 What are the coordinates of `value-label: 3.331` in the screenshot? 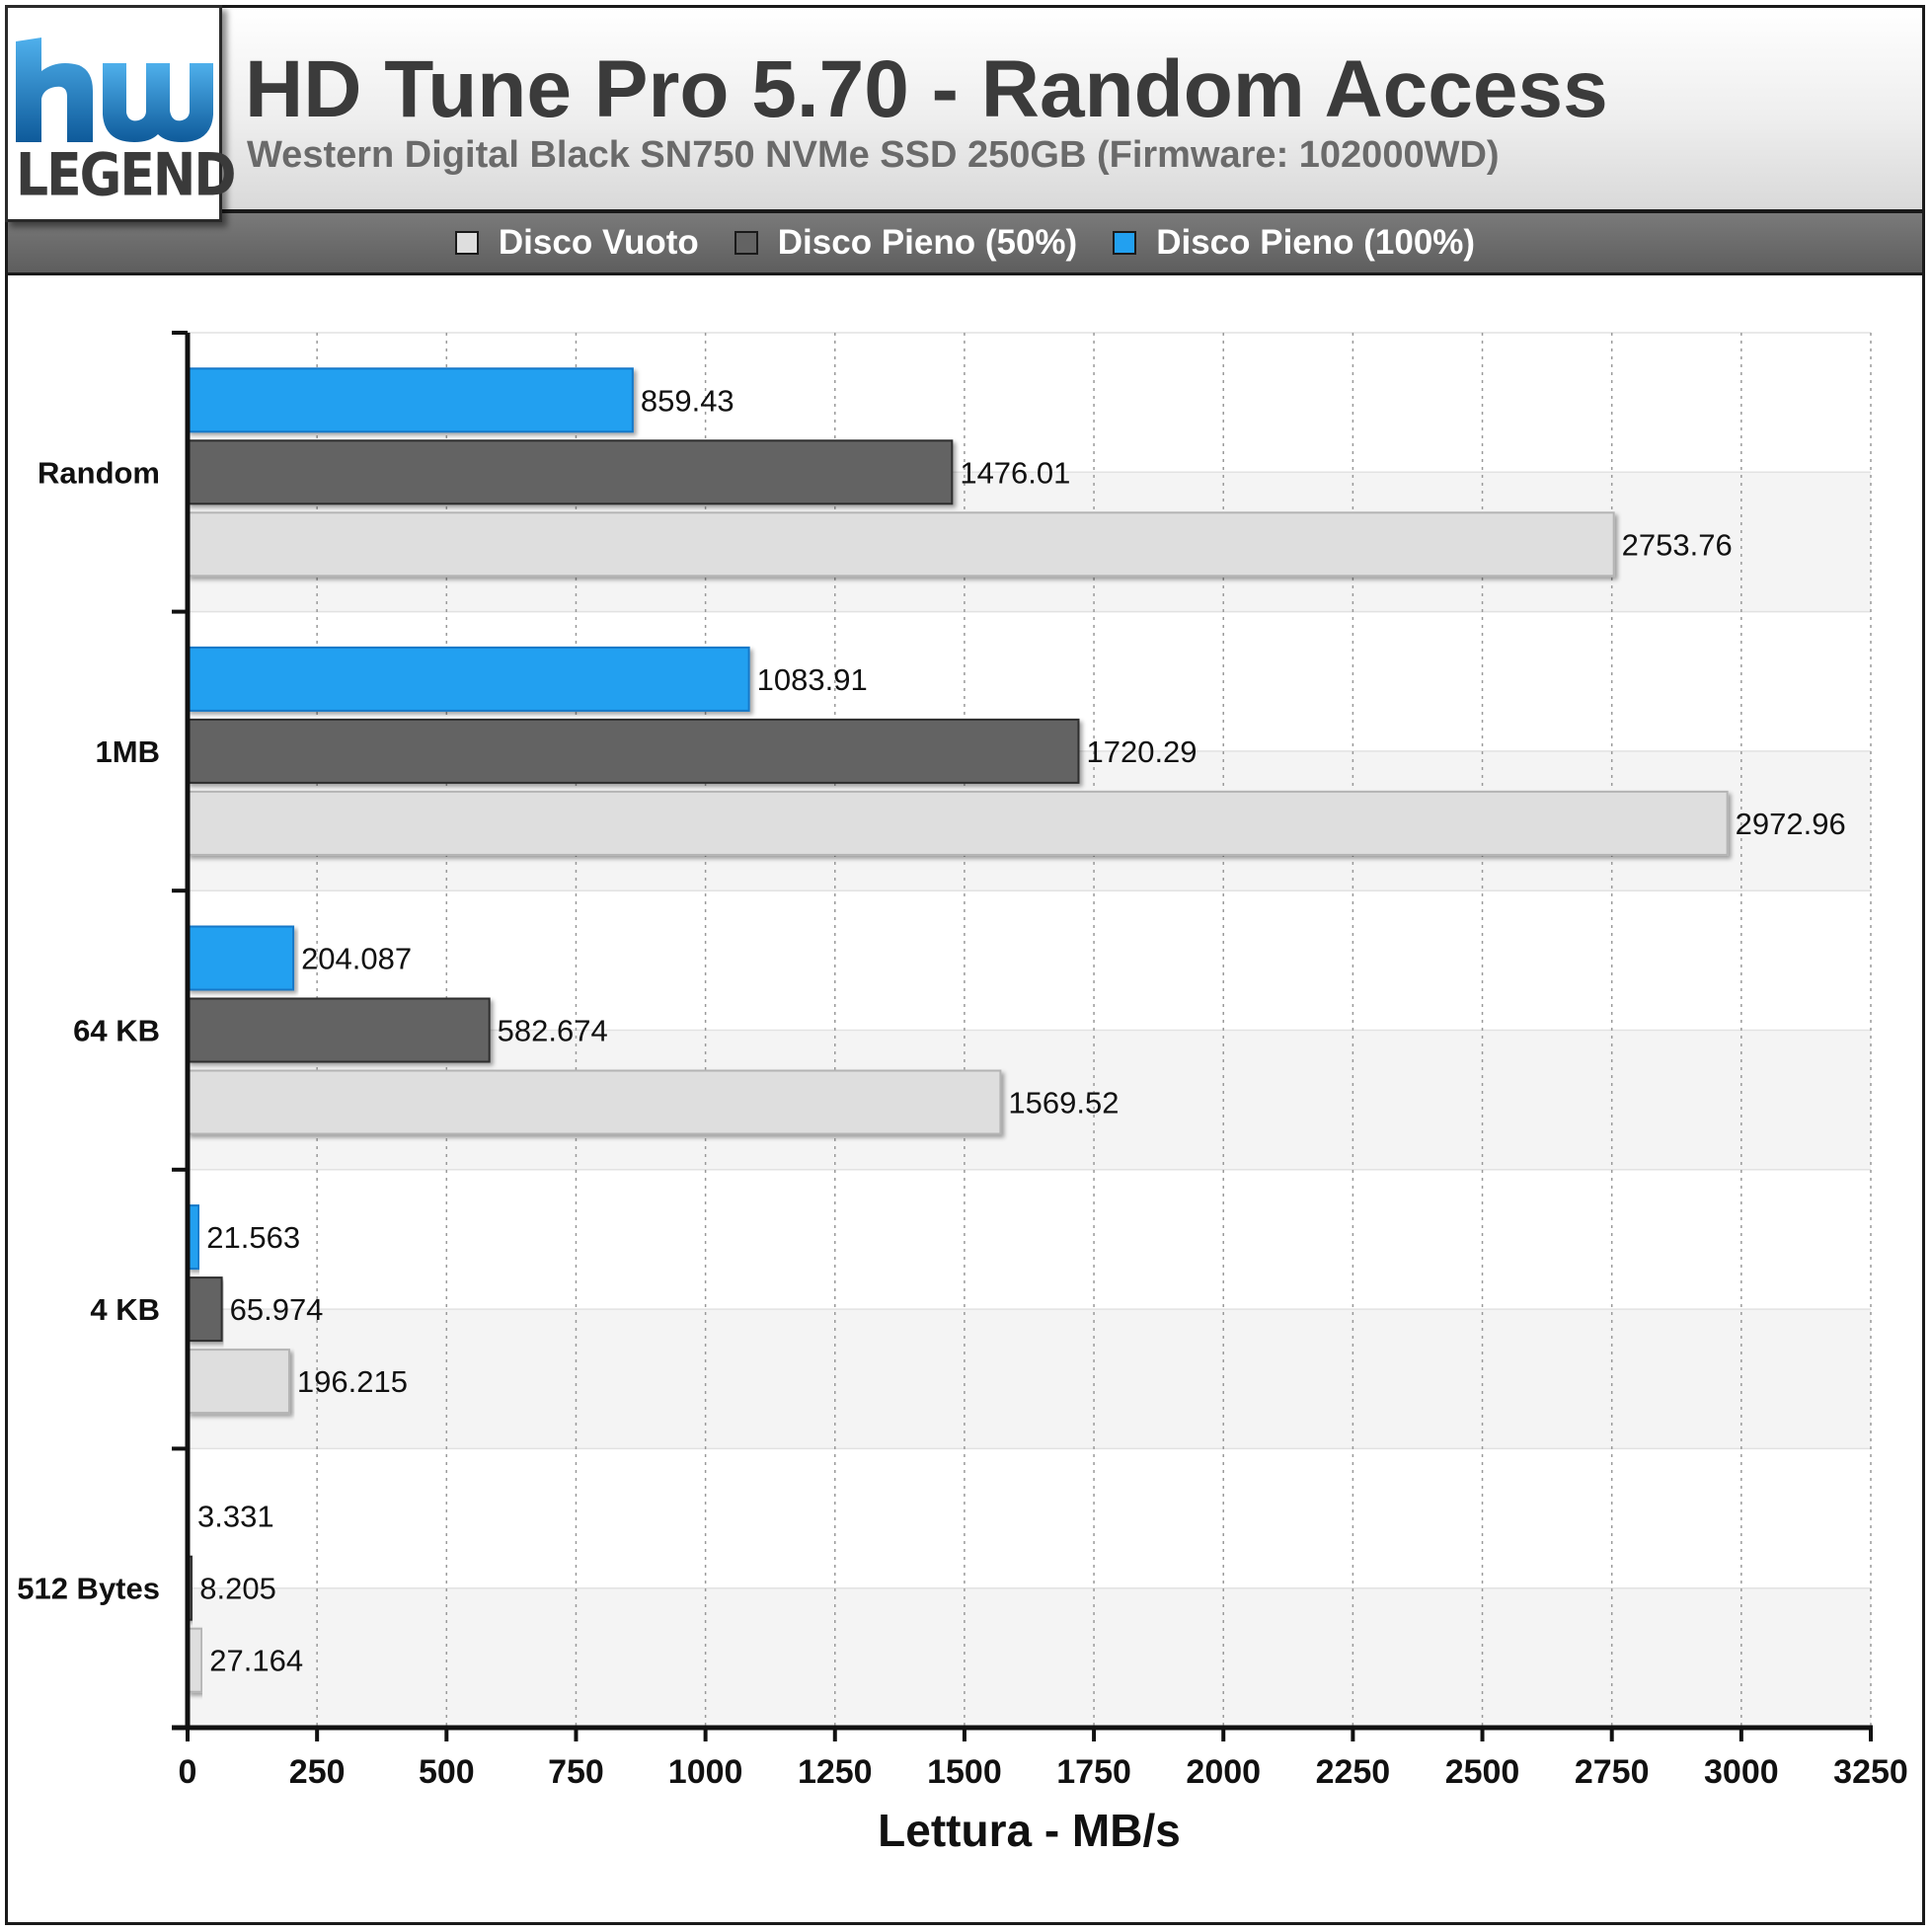 It's located at (236, 1517).